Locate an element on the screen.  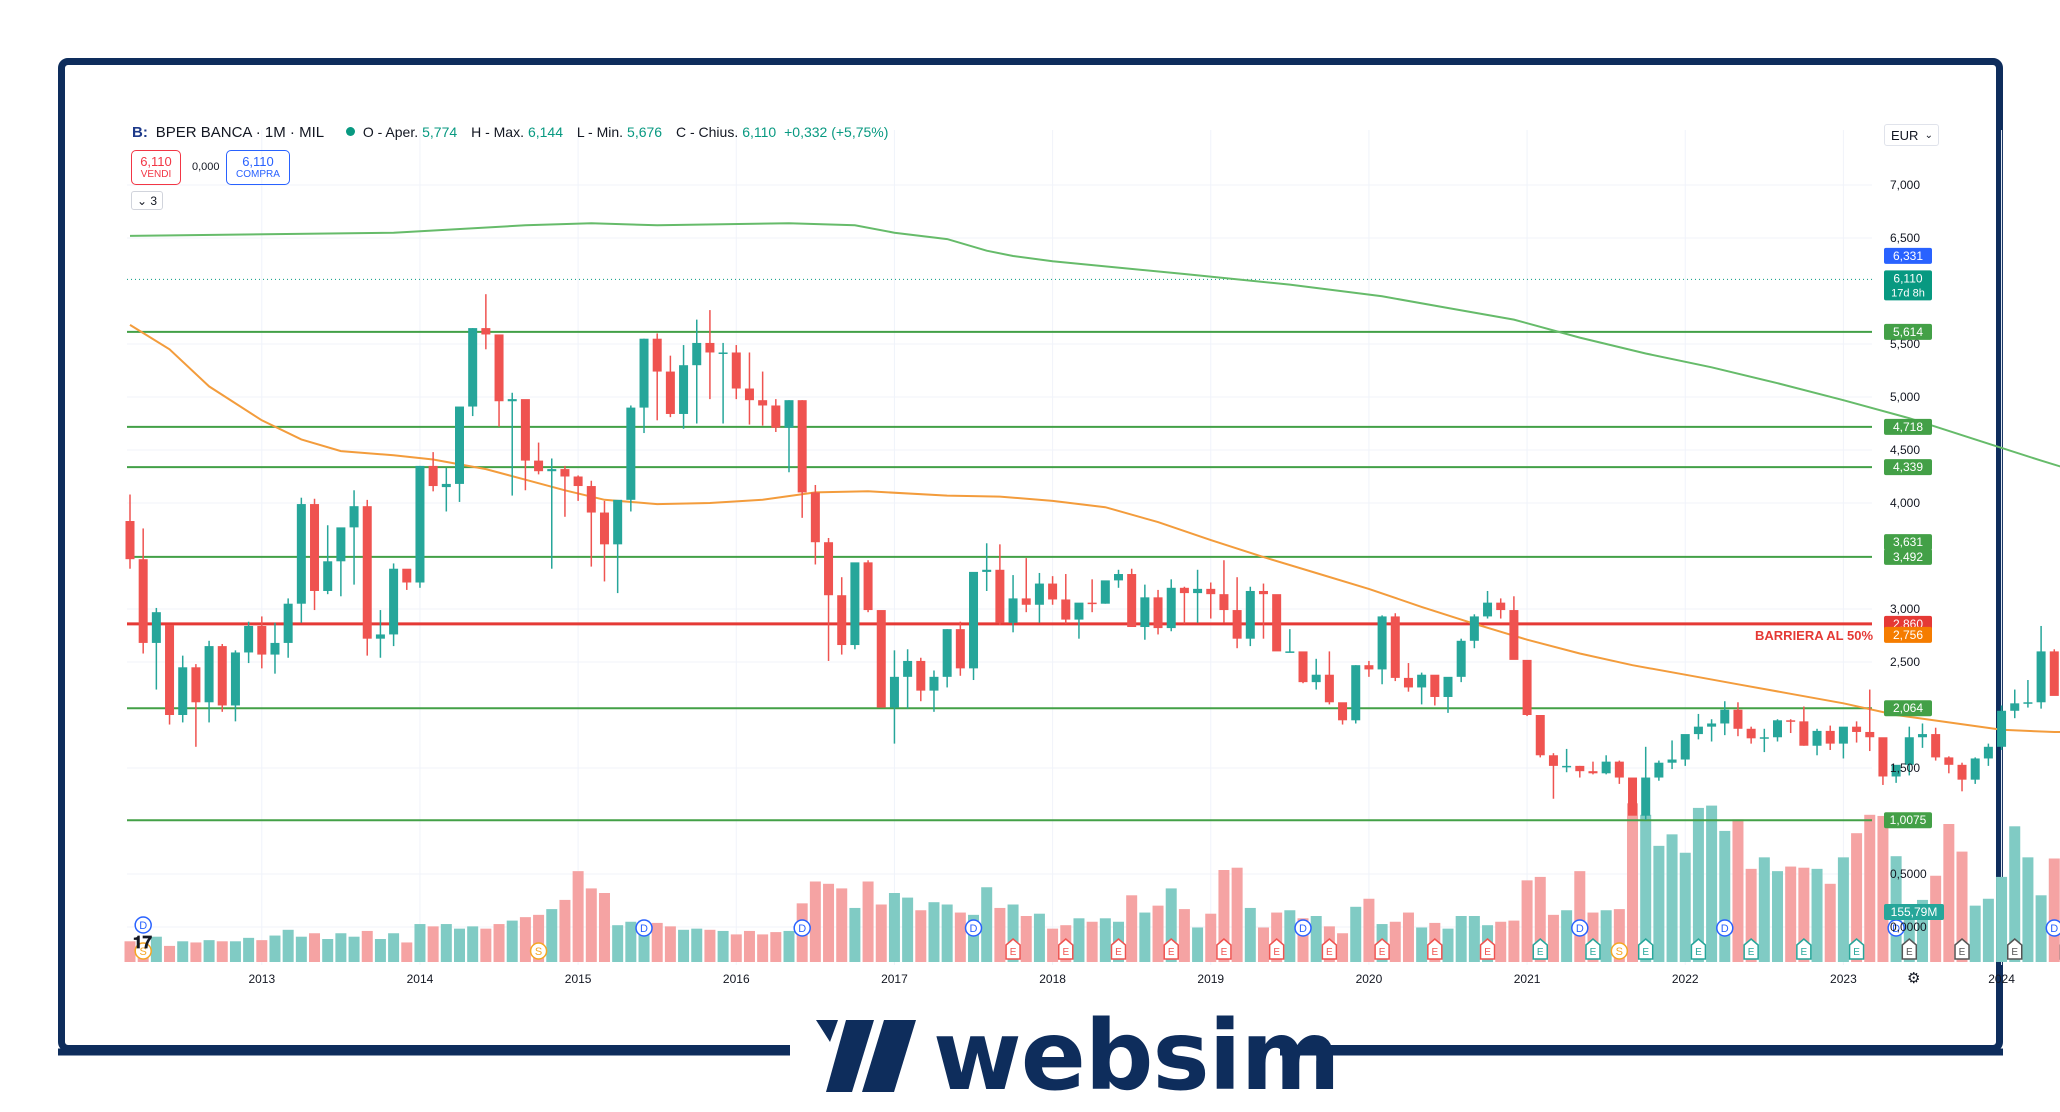
open-value: 5,774 is located at coordinates (439, 132).